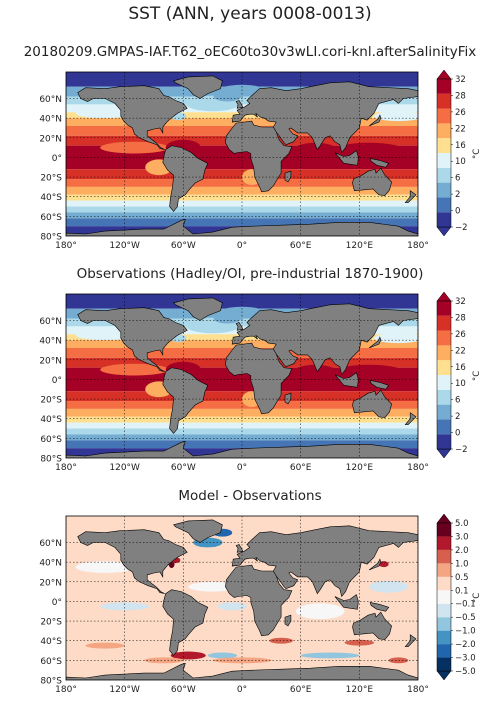 The height and width of the screenshot is (701, 500). I want to click on continent-japan, so click(375, 564).